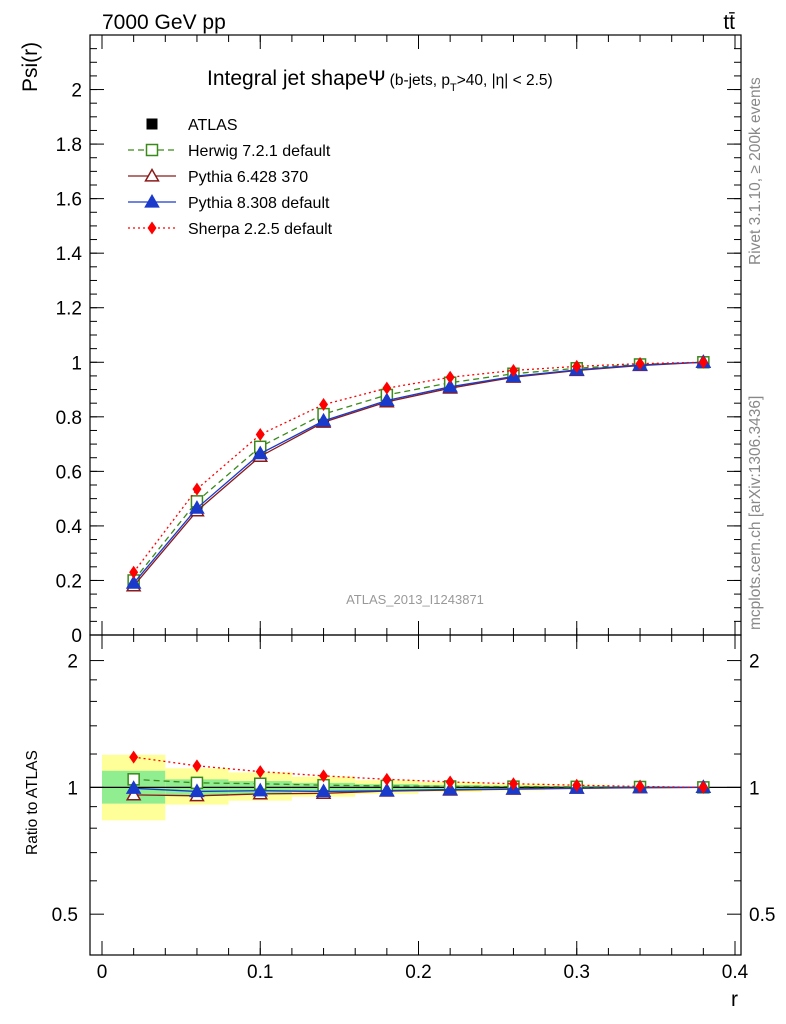  Describe the element at coordinates (69, 200) in the screenshot. I see `main-y-tick-label-8: 1.6` at that location.